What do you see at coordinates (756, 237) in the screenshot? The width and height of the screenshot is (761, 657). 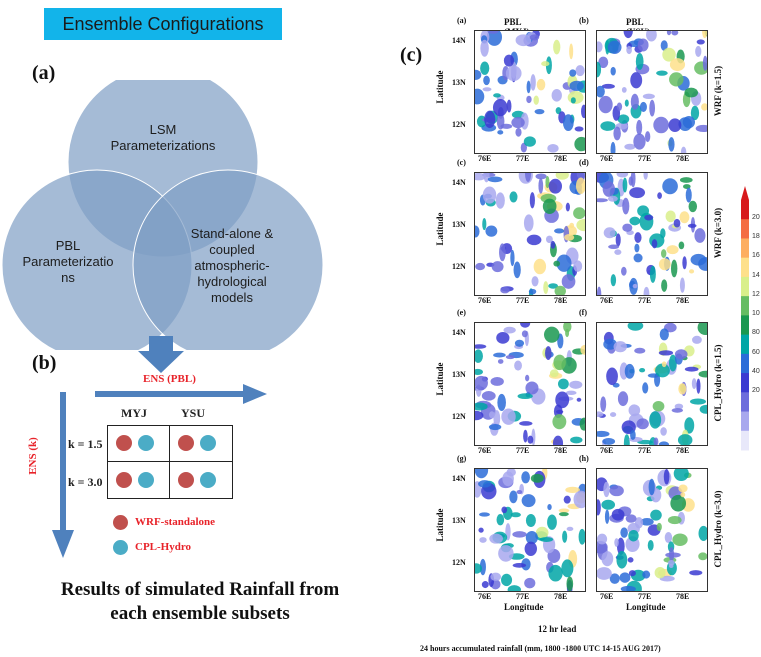 I see `colorbar-tick: 18` at bounding box center [756, 237].